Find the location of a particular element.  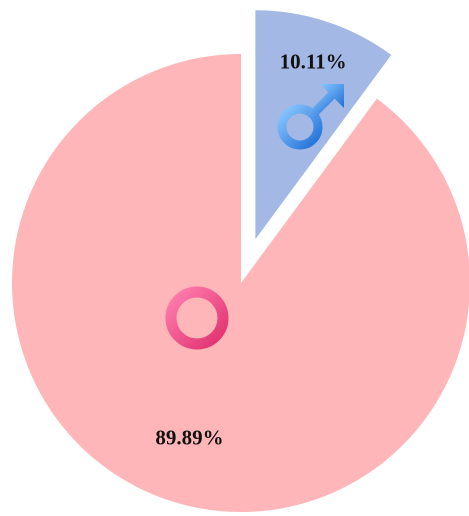

male-icon is located at coordinates (310, 117).